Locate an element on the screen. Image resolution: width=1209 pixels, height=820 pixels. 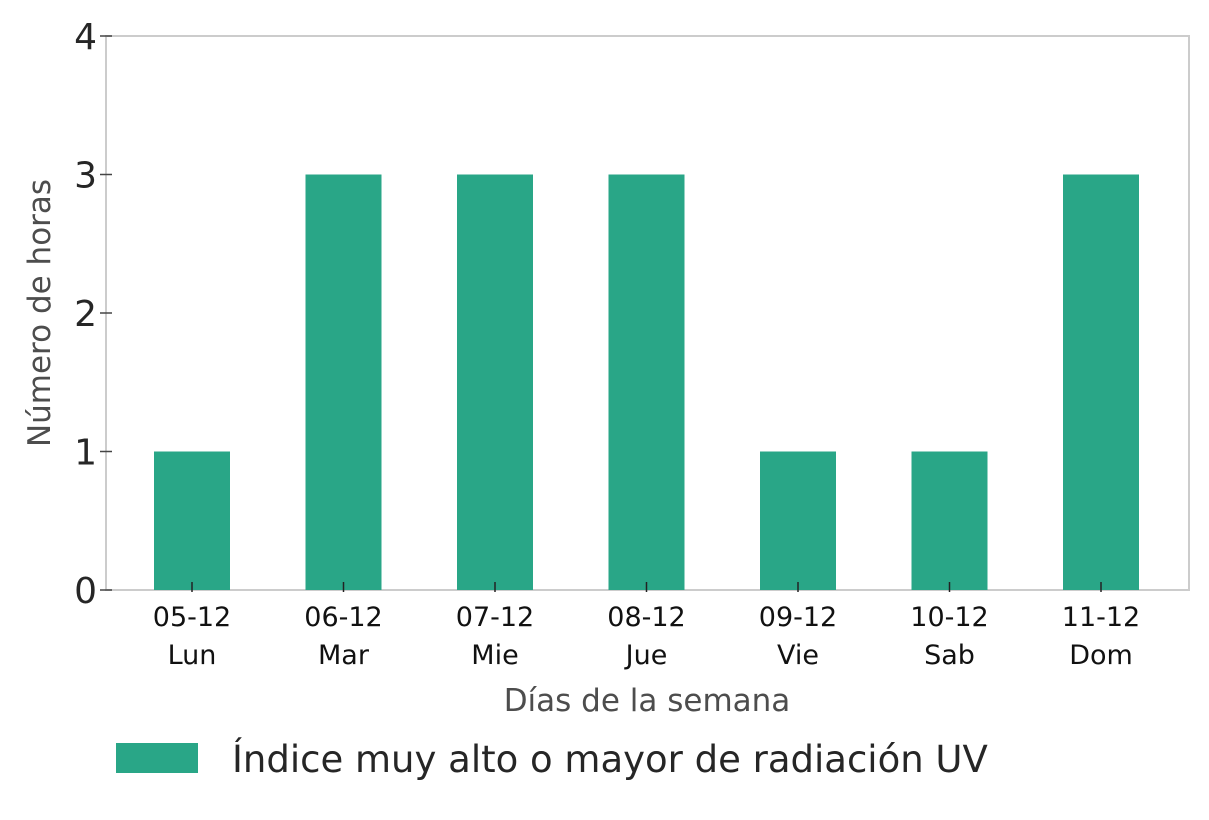
legend-label: Índice muy alto o mayor de radiación UV is located at coordinates (610, 759).